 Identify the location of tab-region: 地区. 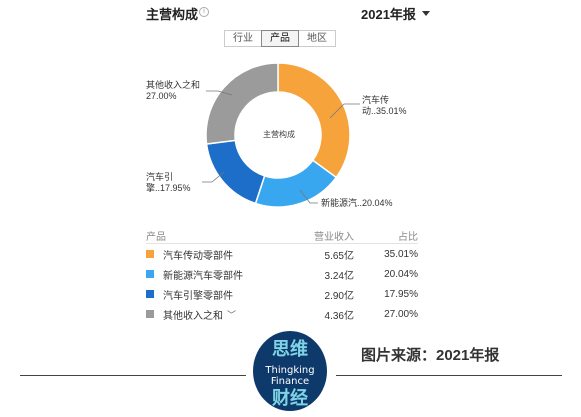
(317, 38).